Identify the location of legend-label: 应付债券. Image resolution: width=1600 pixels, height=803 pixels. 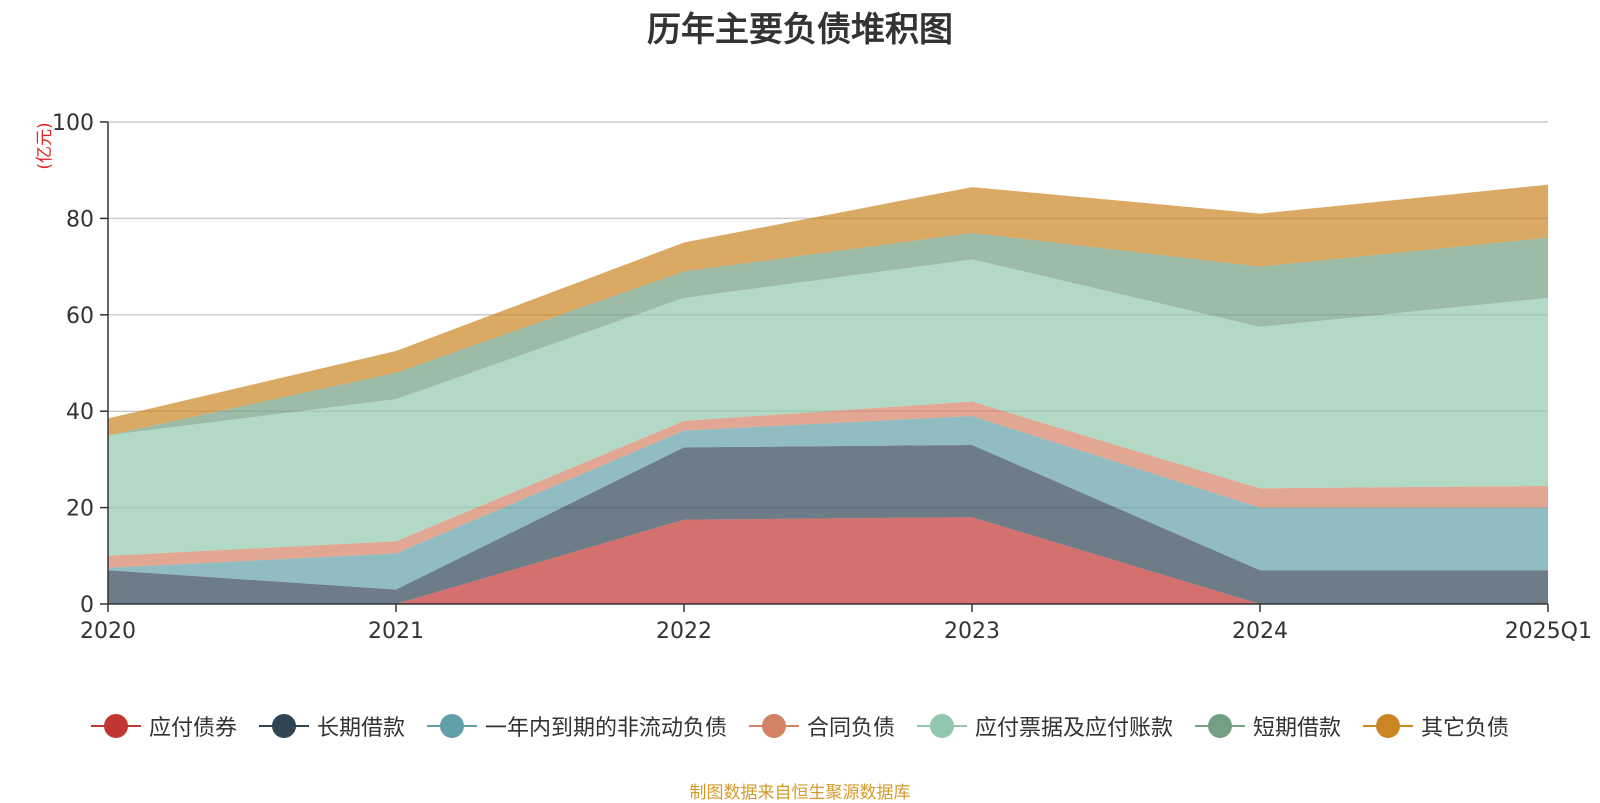
(192, 728).